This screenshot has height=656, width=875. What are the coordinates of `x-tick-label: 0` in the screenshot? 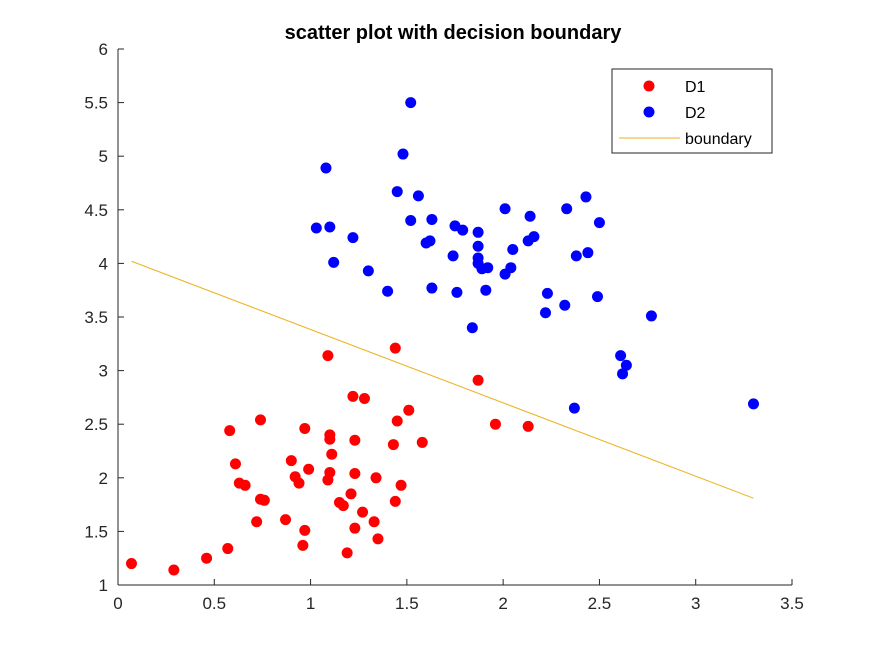 It's located at (117, 603).